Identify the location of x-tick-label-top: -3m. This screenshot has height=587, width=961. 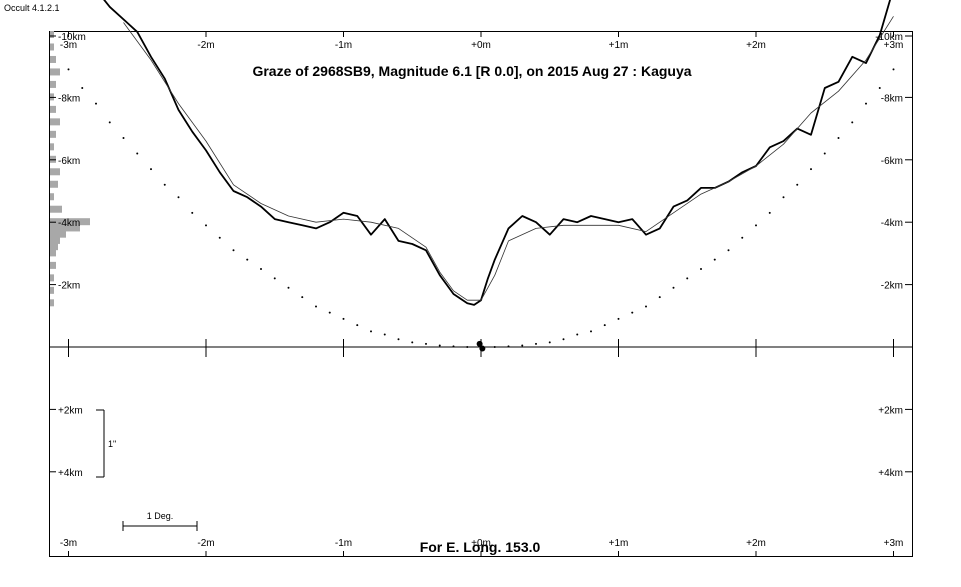
(68, 45).